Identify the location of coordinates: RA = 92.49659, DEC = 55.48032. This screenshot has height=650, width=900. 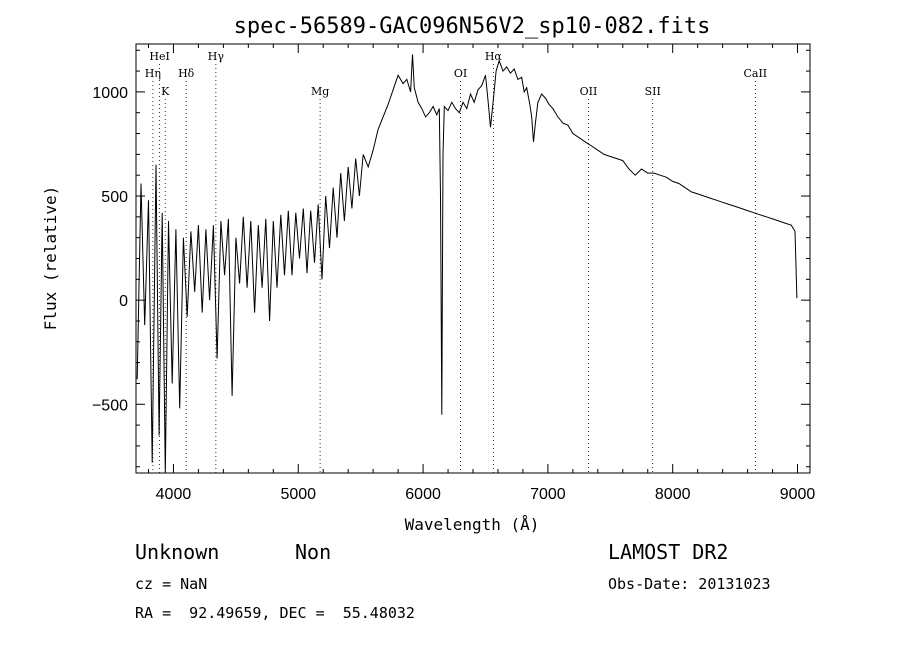
(275, 613).